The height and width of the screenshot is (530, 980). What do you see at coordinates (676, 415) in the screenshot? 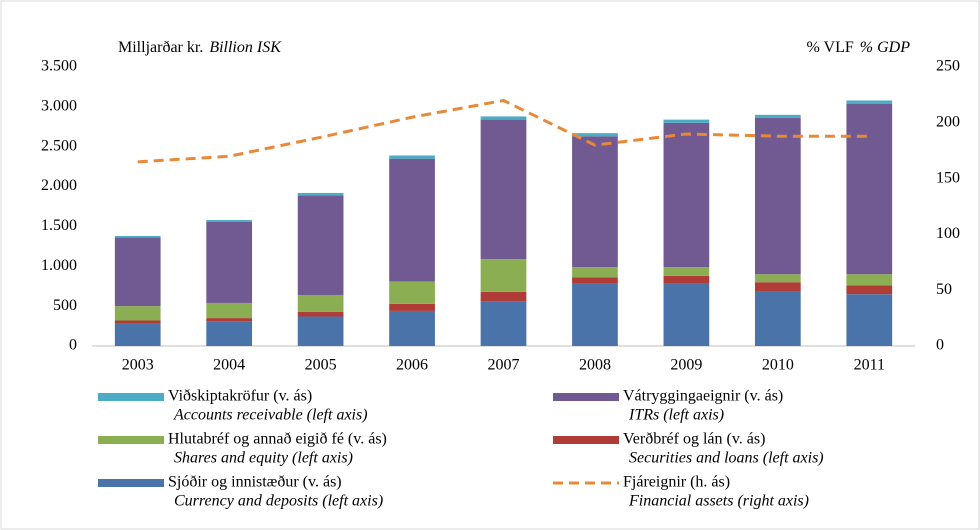
I see `legend-label-en: ITRs (left axis)` at bounding box center [676, 415].